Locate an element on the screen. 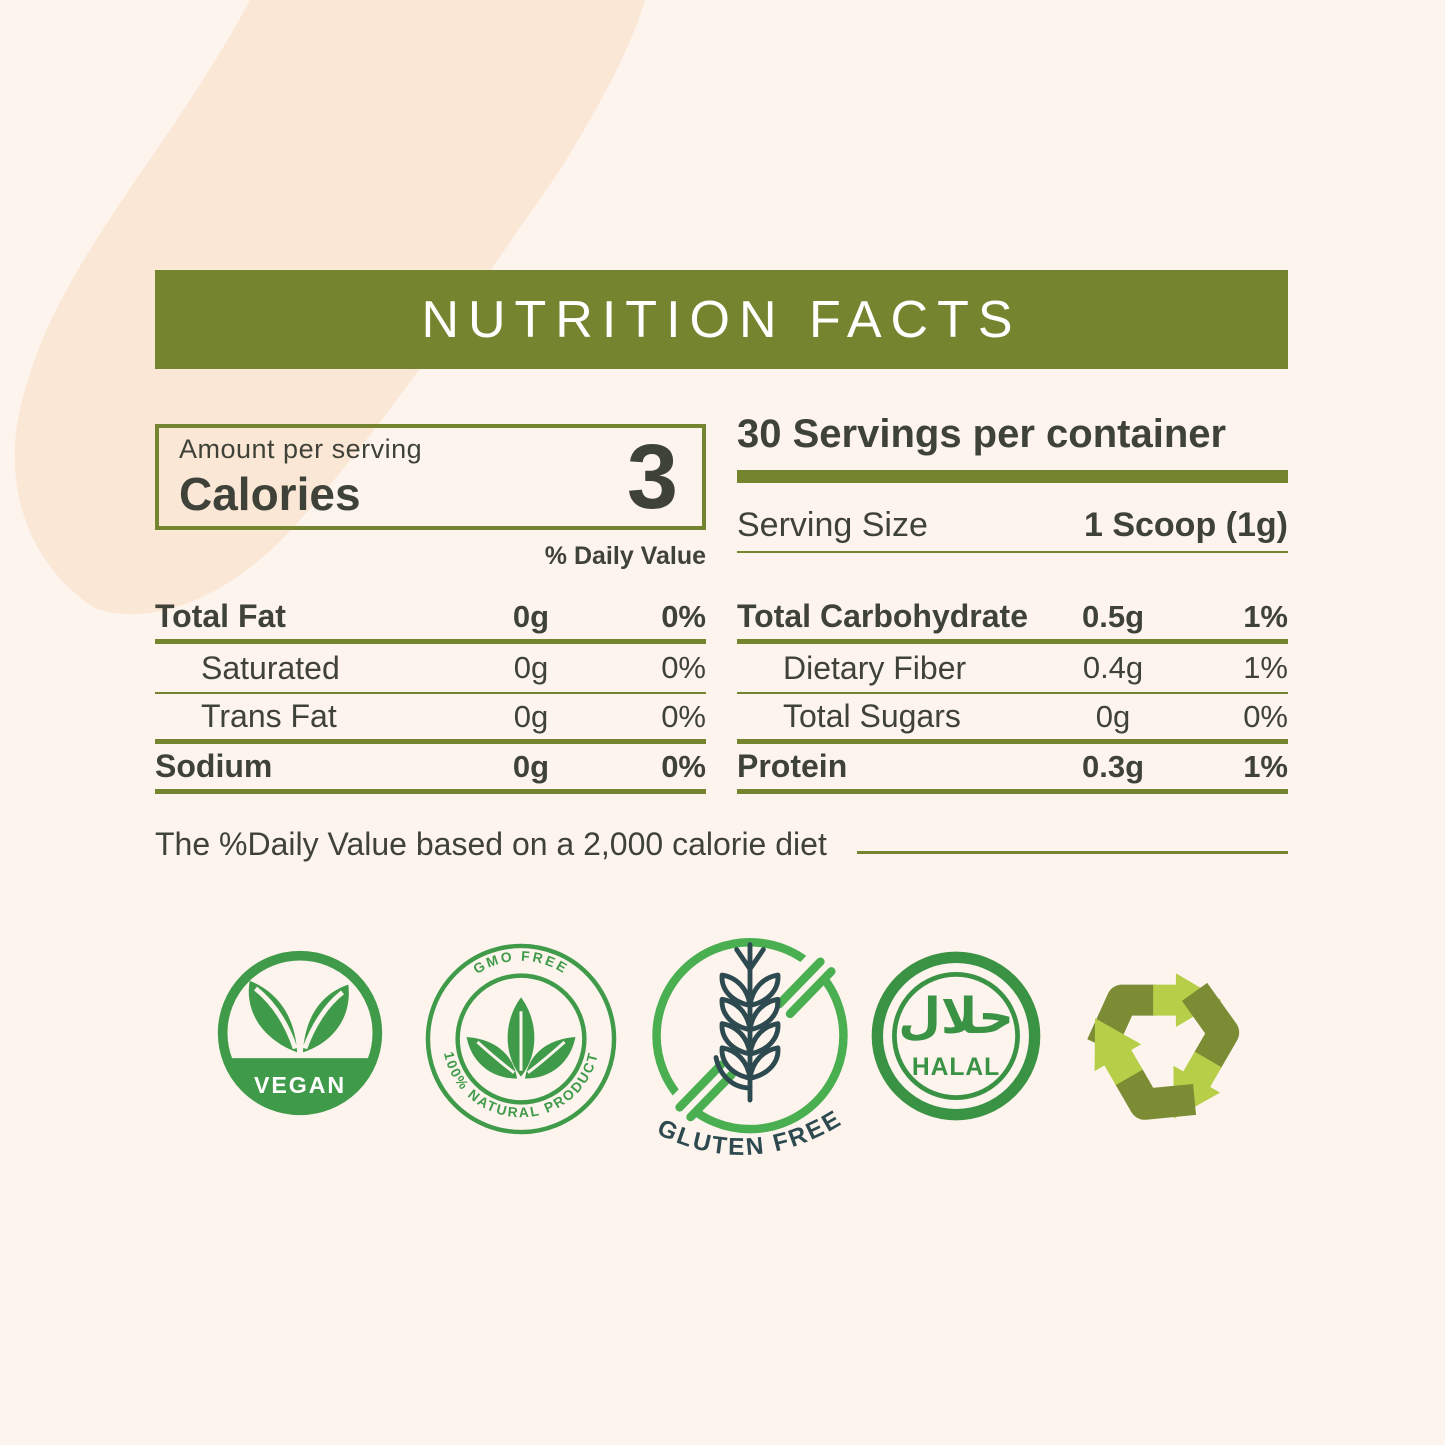 The width and height of the screenshot is (1445, 1445). halal-badge: حلال HALAL is located at coordinates (956, 1036).